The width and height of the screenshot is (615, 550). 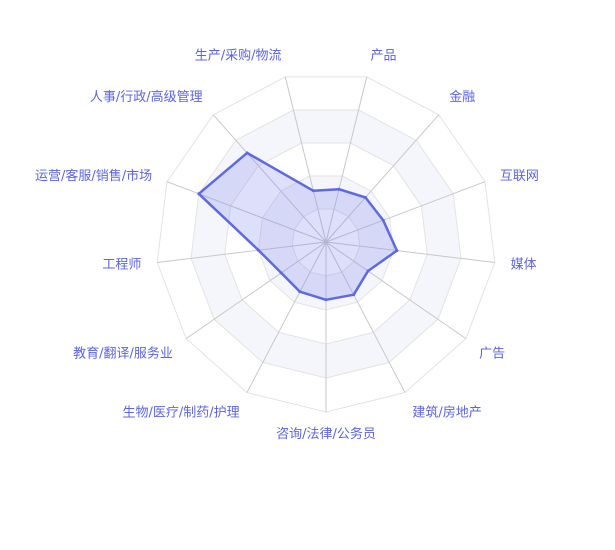 What do you see at coordinates (492, 354) in the screenshot?
I see `radar-indicator-label-4: 广告` at bounding box center [492, 354].